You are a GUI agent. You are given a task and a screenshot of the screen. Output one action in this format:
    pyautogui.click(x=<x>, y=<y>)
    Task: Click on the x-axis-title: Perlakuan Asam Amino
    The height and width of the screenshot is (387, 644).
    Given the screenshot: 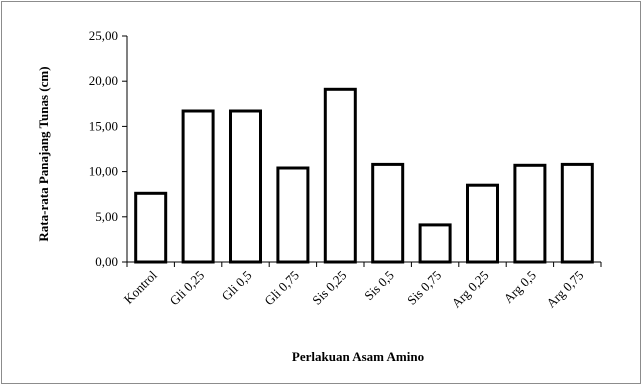 What is the action you would take?
    pyautogui.click(x=358, y=356)
    